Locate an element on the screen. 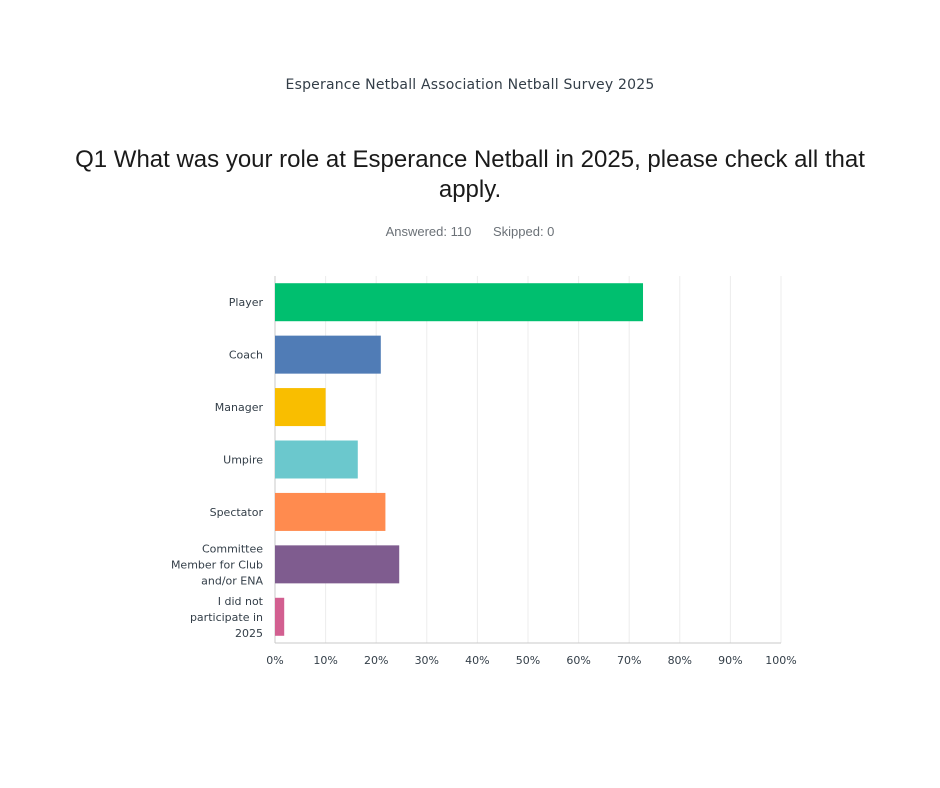 Image resolution: width=940 pixels, height=788 pixels. x-tick-label: 0% is located at coordinates (274, 660).